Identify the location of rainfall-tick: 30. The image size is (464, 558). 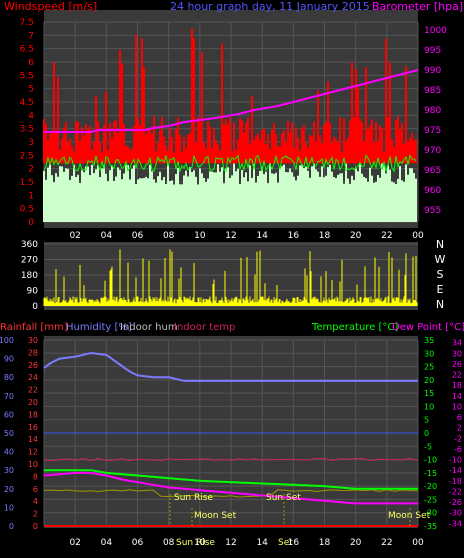
(33, 340).